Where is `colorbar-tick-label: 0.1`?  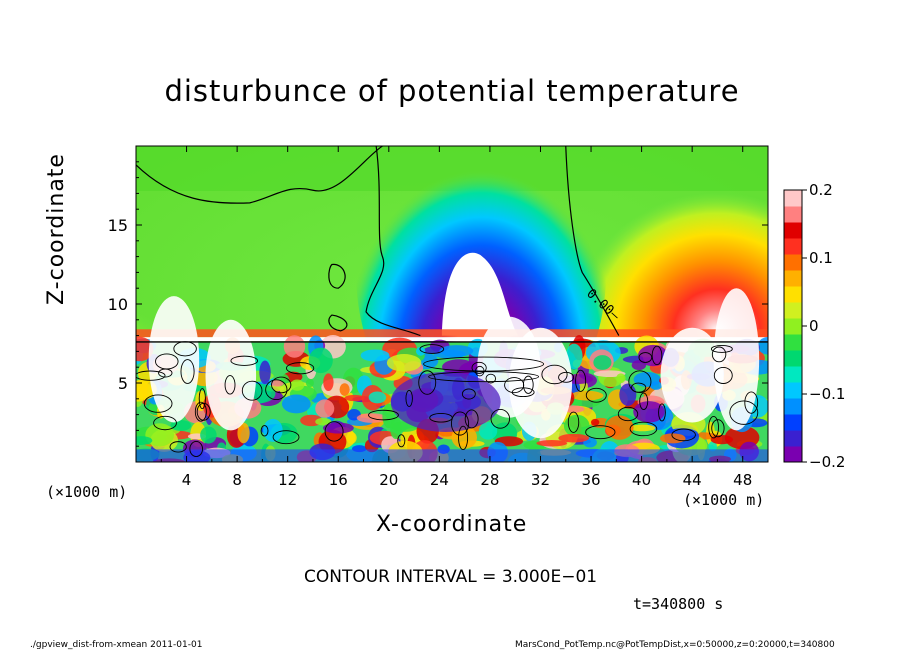 colorbar-tick-label: 0.1 is located at coordinates (821, 258).